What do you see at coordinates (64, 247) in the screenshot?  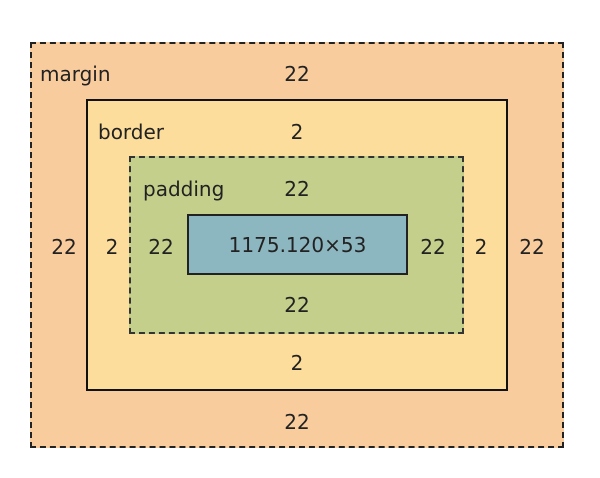 I see `margin-left-value: 22` at bounding box center [64, 247].